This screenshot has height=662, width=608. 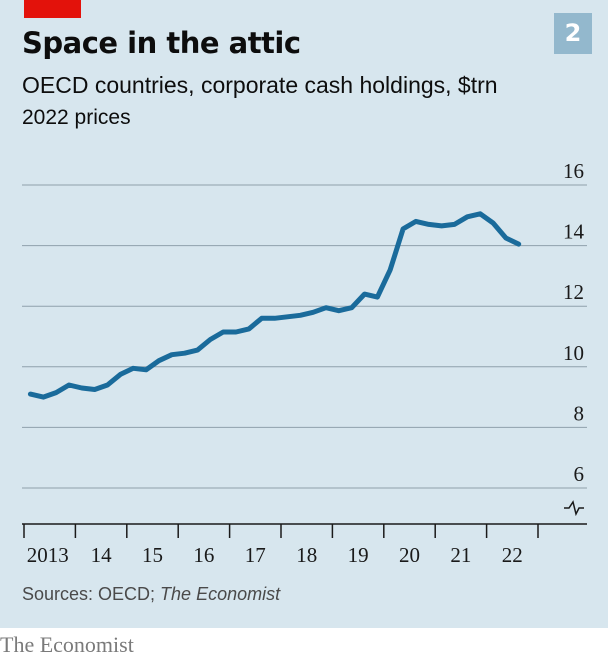 What do you see at coordinates (409, 555) in the screenshot?
I see `x-tick-label-2020: 20` at bounding box center [409, 555].